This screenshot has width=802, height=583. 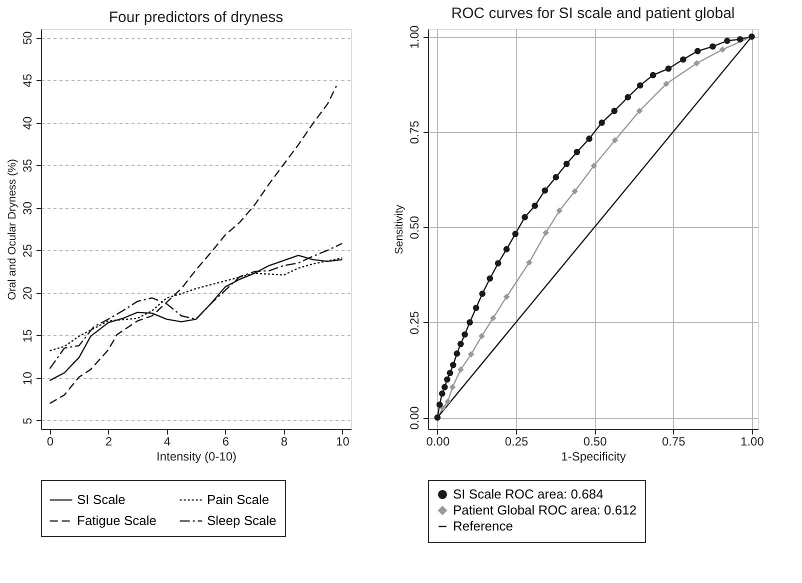 I want to click on y-tick-label: 5, so click(x=27, y=420).